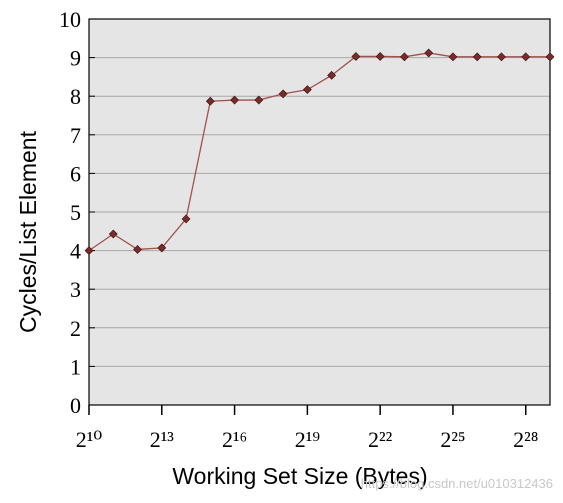 The width and height of the screenshot is (563, 503). I want to click on x-tick-label: 2¹³, so click(162, 439).